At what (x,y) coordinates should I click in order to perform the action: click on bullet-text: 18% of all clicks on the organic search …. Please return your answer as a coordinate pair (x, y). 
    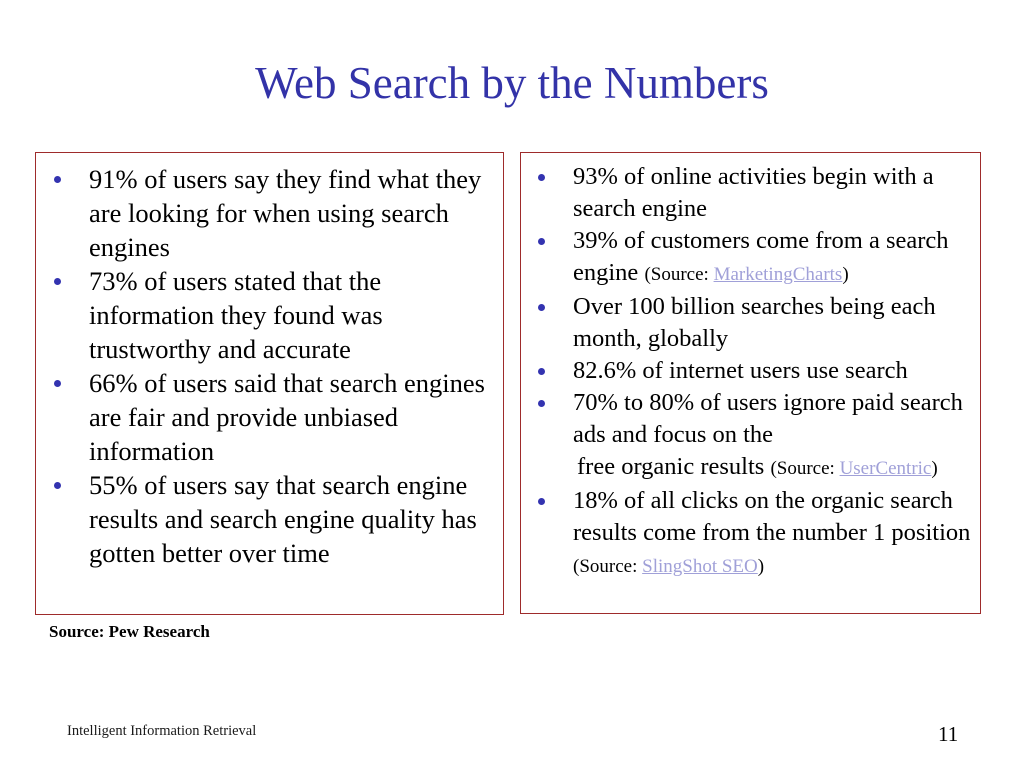
    Looking at the image, I should click on (772, 516).